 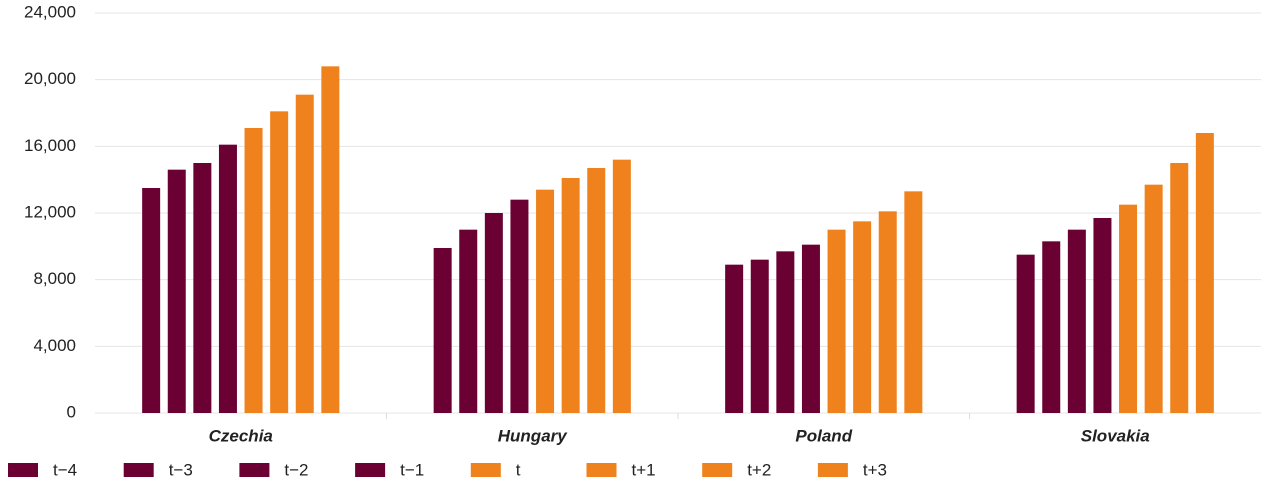 I want to click on y-tick-label: 12,000, so click(x=50, y=211).